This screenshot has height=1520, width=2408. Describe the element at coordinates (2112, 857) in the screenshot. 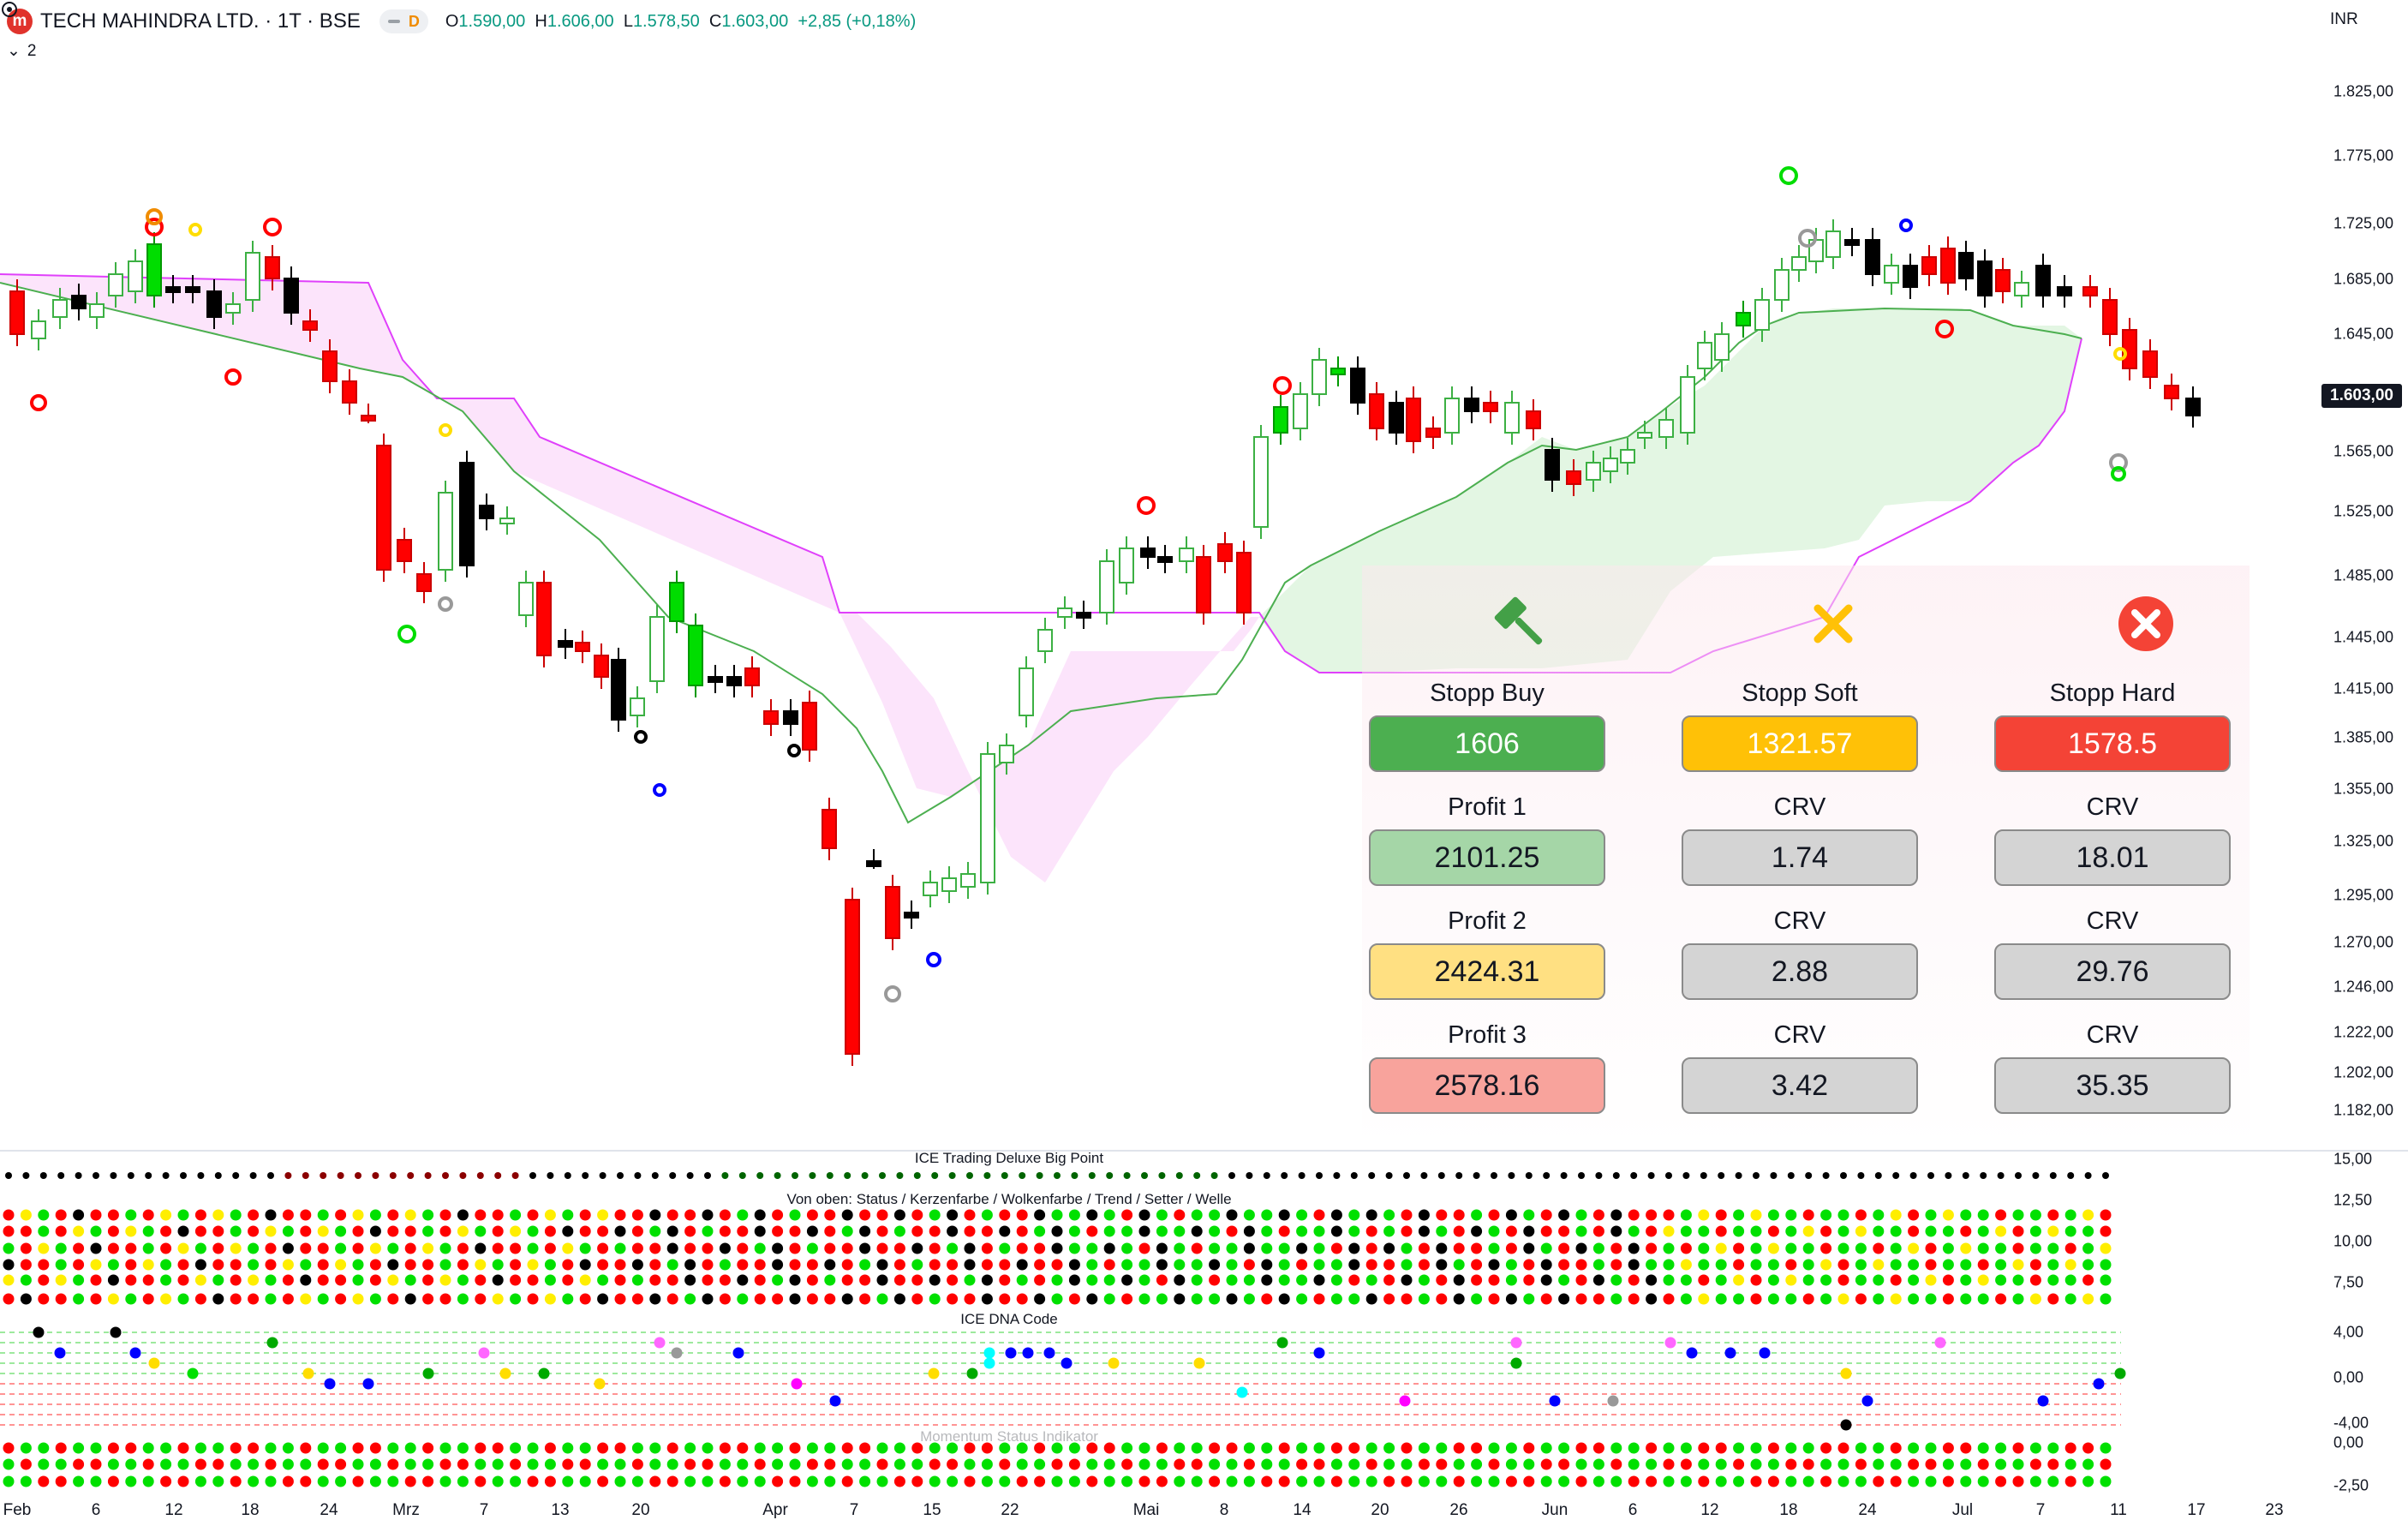

I see `panel-value: 18.01` at that location.